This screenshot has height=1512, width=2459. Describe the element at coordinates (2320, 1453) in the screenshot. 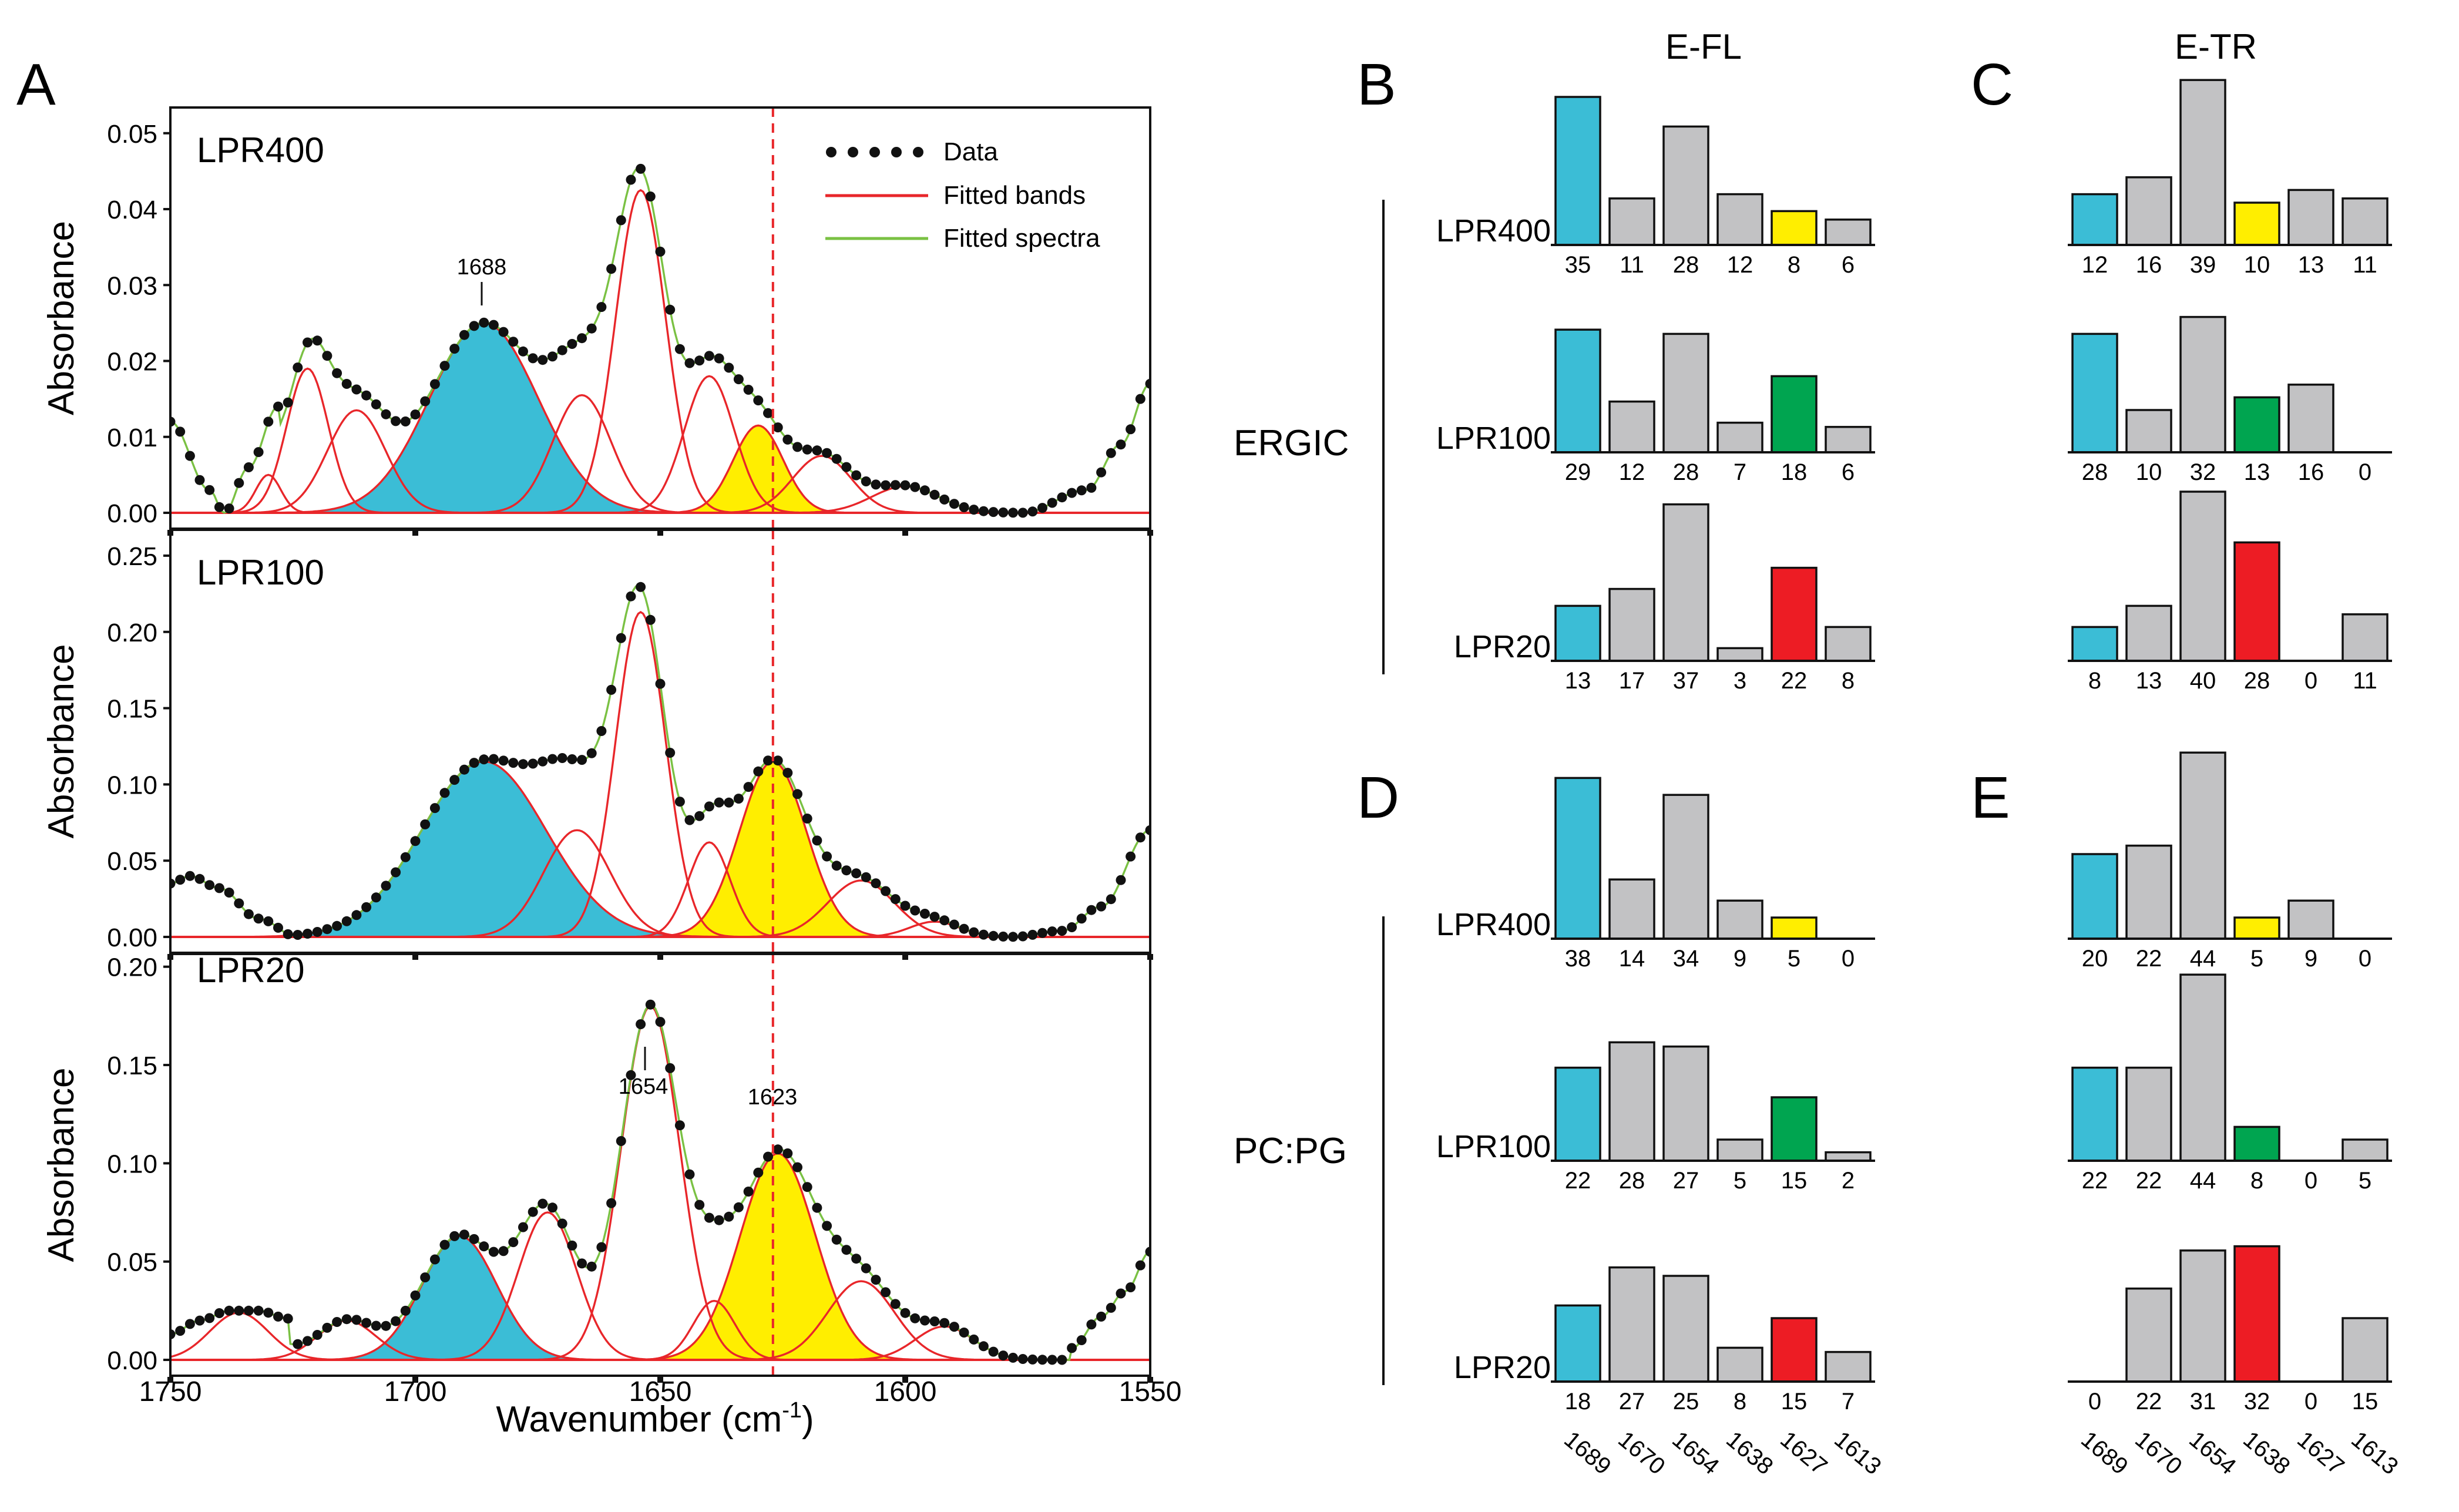

I see `category-label: 1627` at that location.